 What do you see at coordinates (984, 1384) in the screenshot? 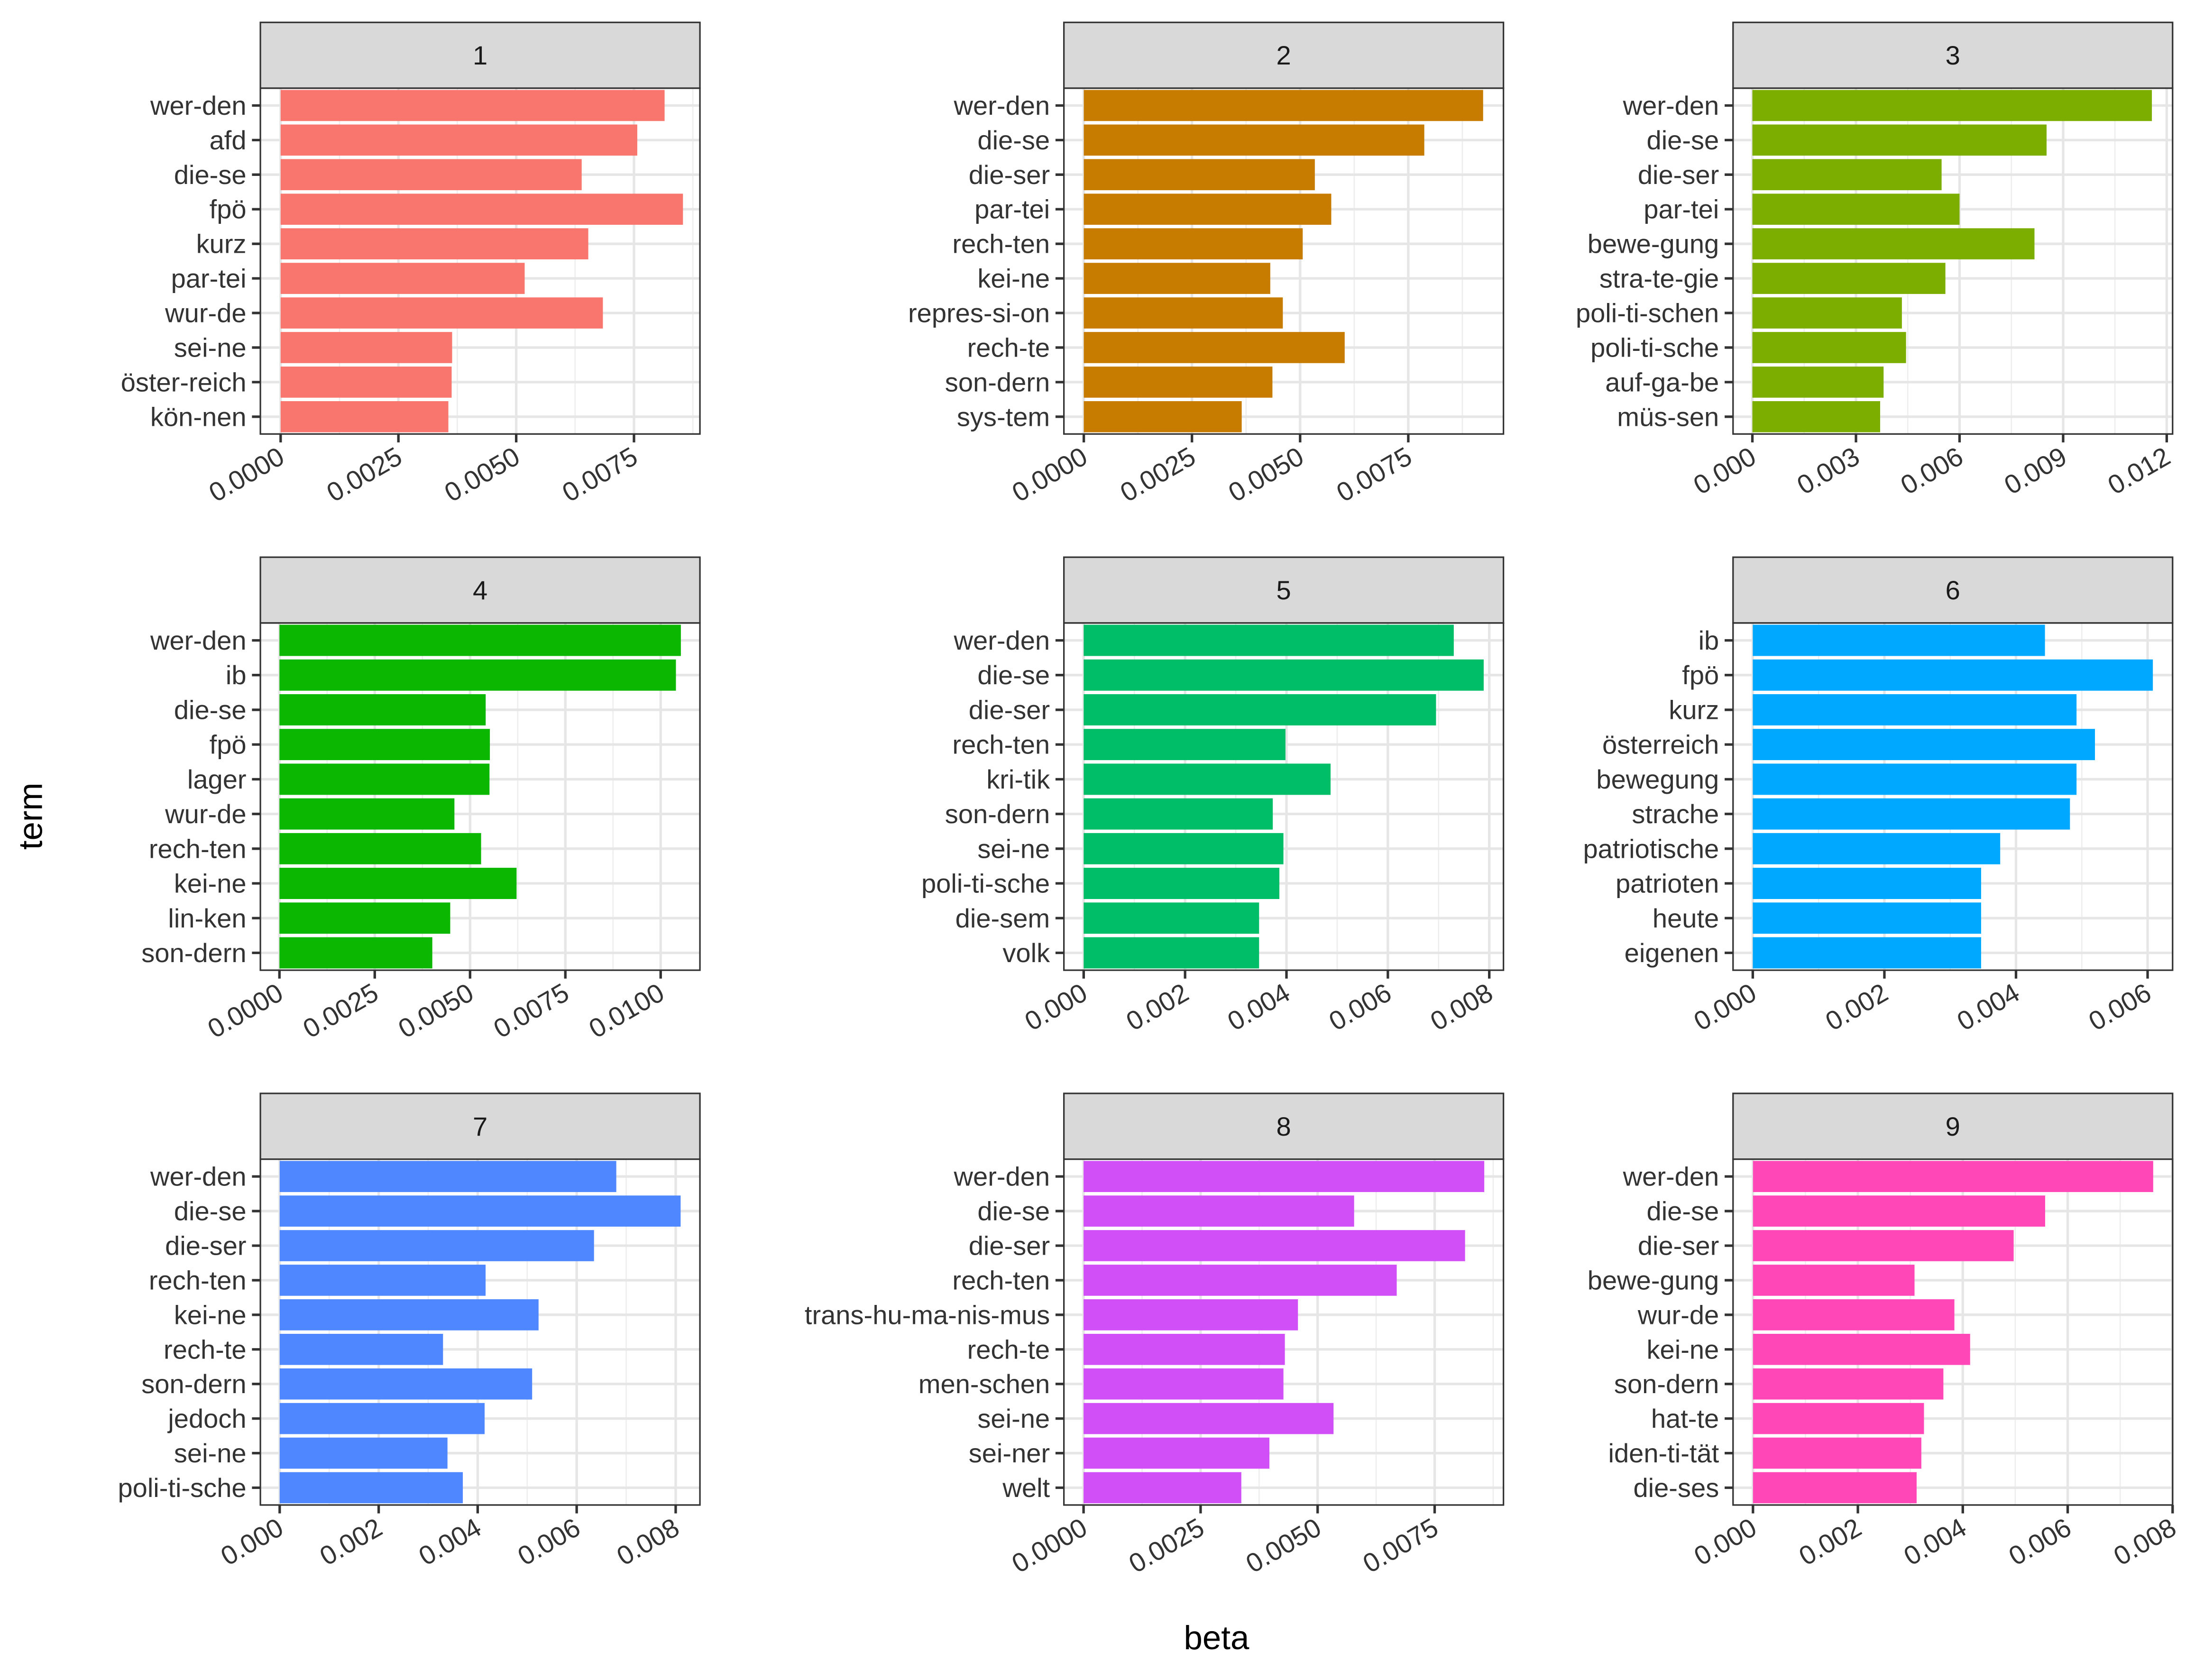
I see `y-tick-label: men-schen` at bounding box center [984, 1384].